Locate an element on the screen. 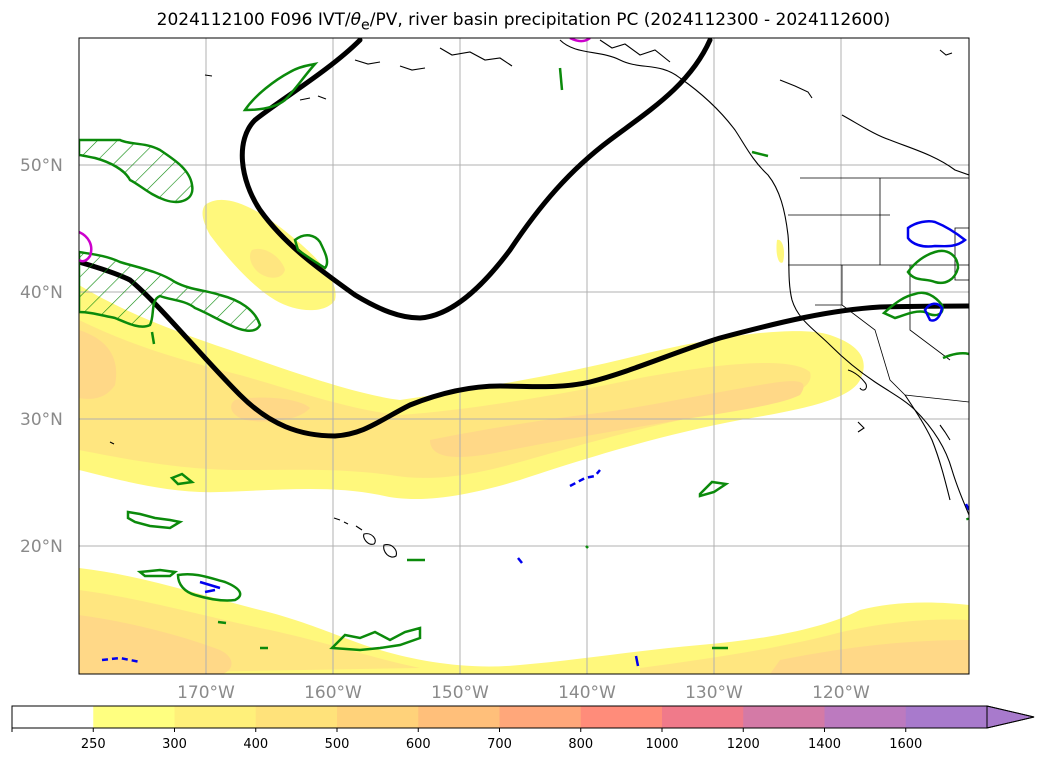  colorbar-label: 300 is located at coordinates (174, 744).